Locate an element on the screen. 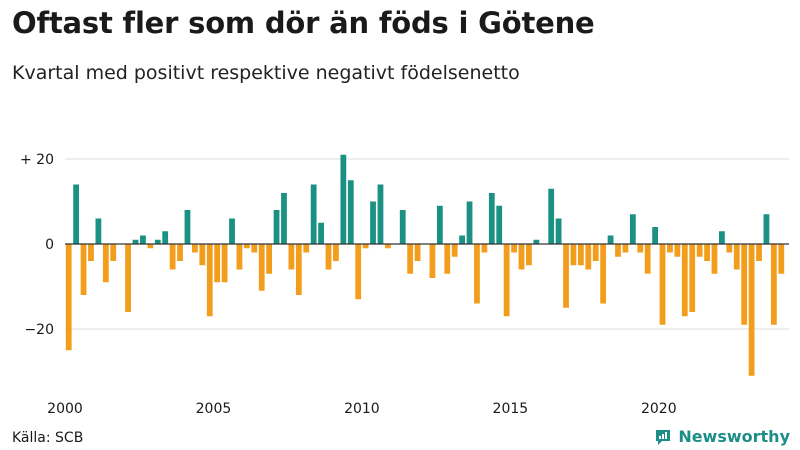 The height and width of the screenshot is (450, 800). newsworthy-logo-icon is located at coordinates (663, 437).